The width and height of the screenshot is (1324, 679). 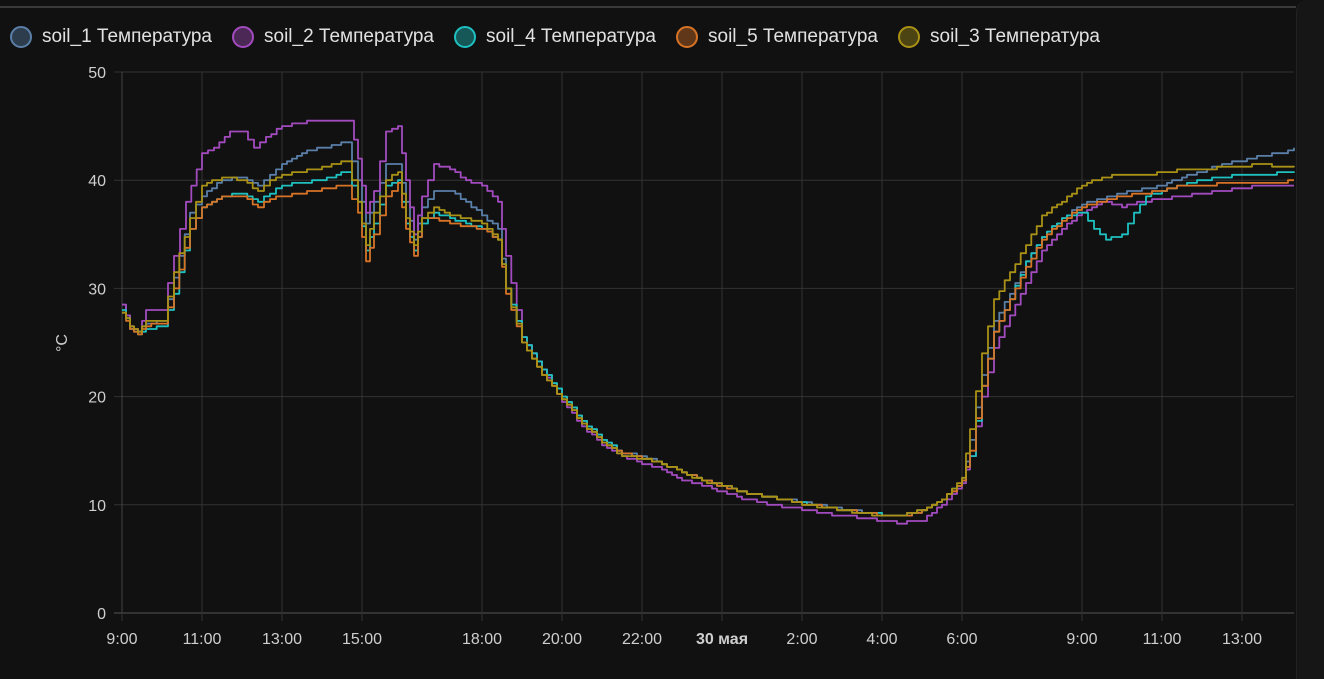 What do you see at coordinates (97, 344) in the screenshot?
I see `y-axis-ticks: 0 10 20 30 40 50` at bounding box center [97, 344].